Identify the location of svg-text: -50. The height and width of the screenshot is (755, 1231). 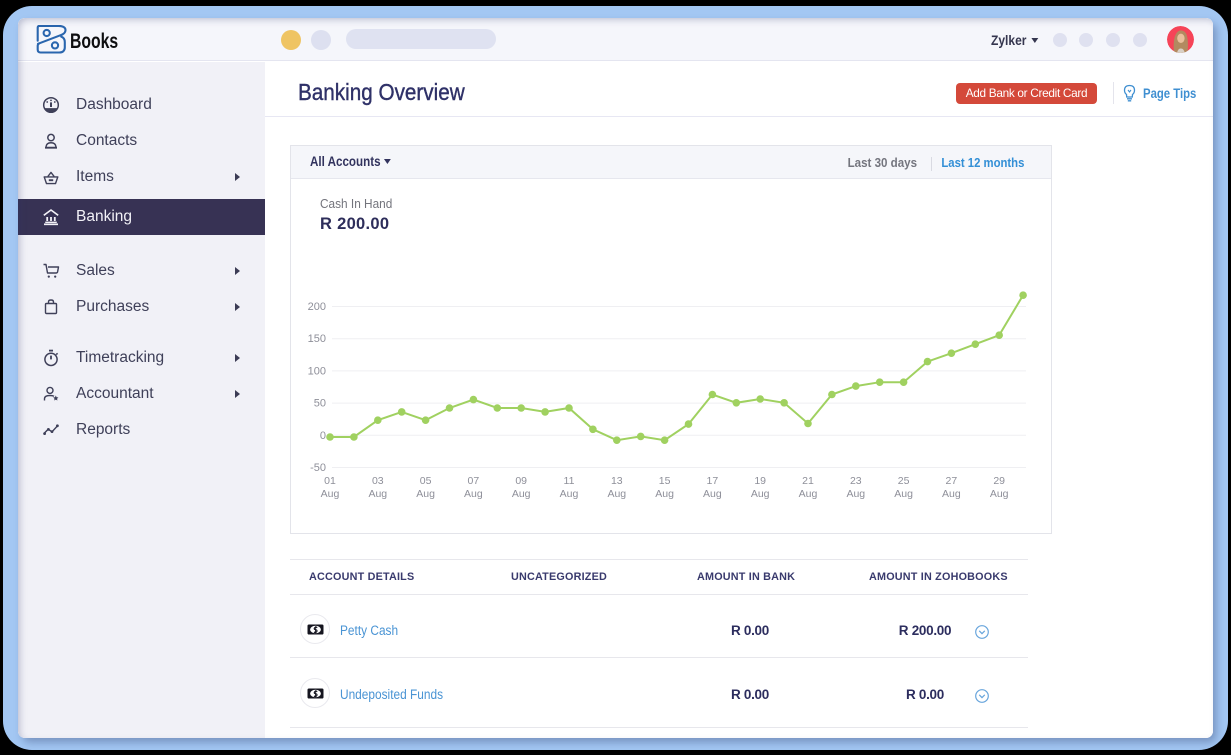
(318, 468).